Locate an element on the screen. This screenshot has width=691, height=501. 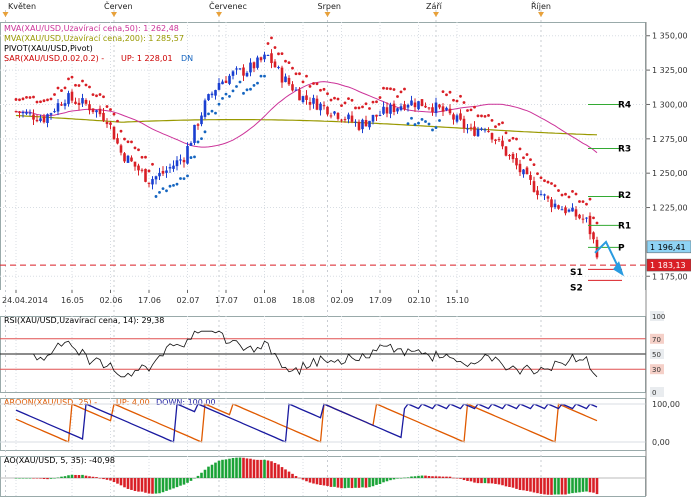
y-tick-label: 1 300,00 is located at coordinates (670, 104).